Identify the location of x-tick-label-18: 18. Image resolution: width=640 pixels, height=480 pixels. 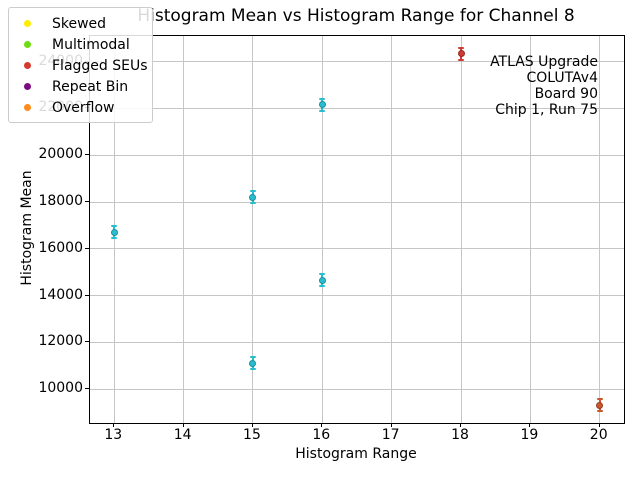
(460, 435).